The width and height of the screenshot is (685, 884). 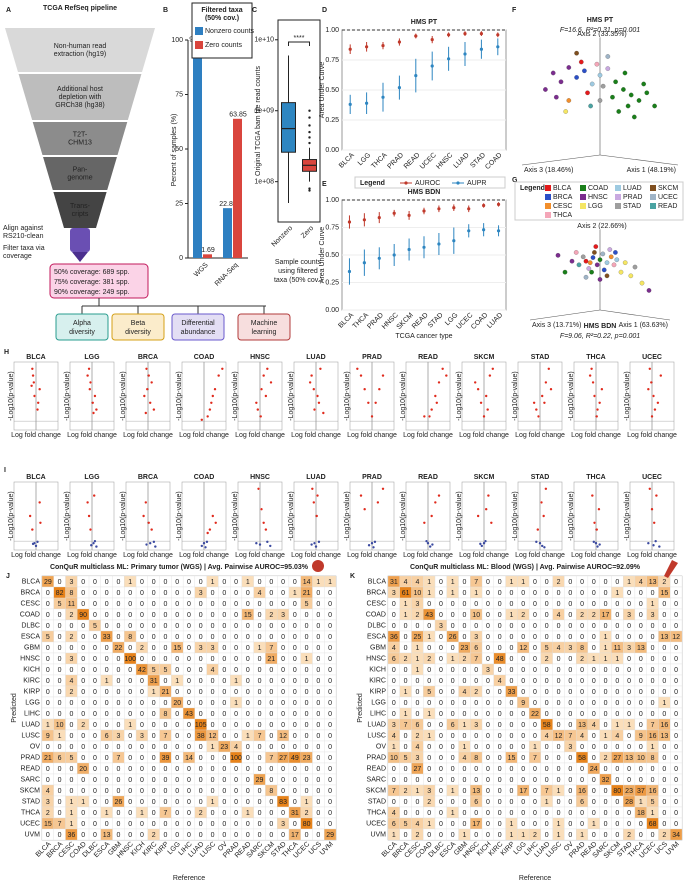 What do you see at coordinates (179, 94) in the screenshot?
I see `y-tick-label: 75` at bounding box center [179, 94].